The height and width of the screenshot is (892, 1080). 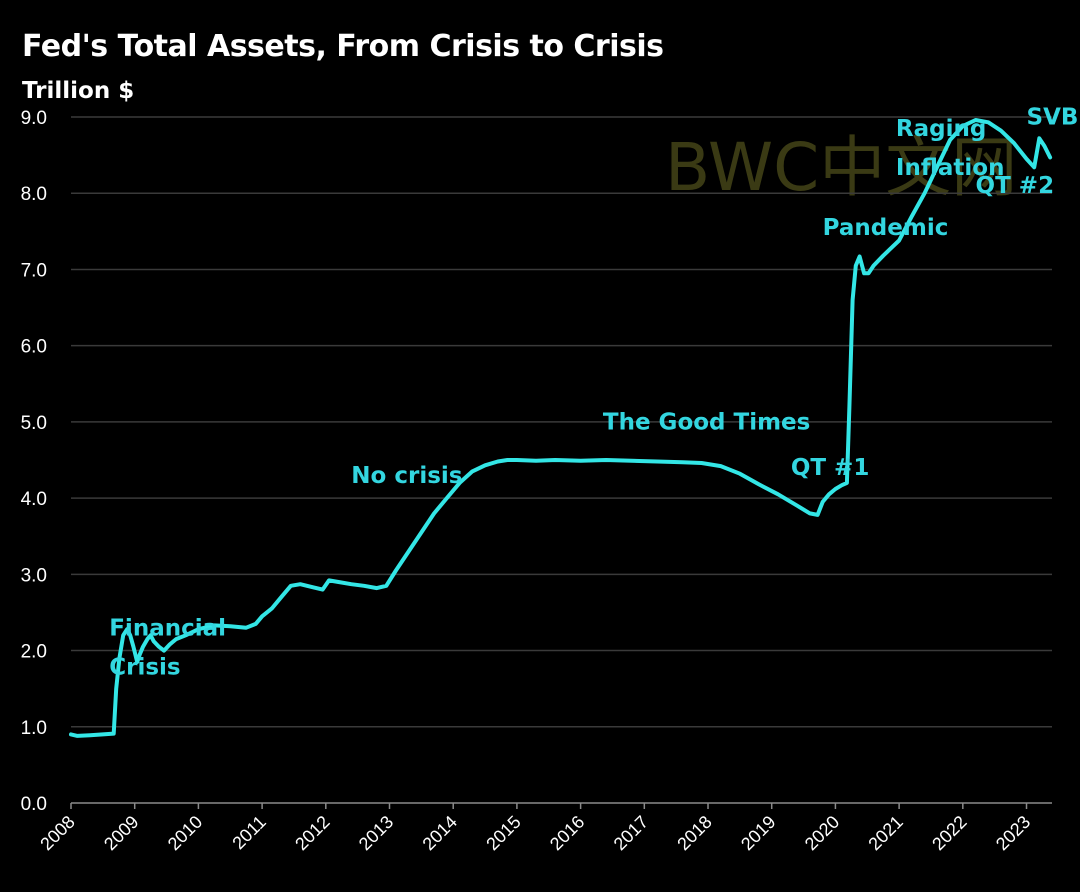 What do you see at coordinates (376, 833) in the screenshot?
I see `x-tick-label: 2013` at bounding box center [376, 833].